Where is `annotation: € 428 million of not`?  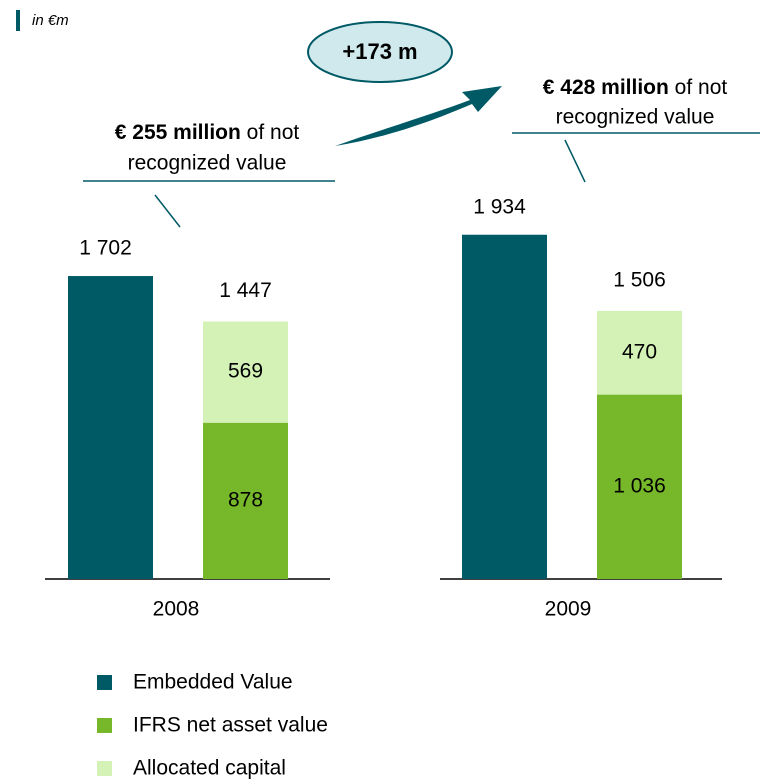
annotation: € 428 million of not is located at coordinates (635, 87).